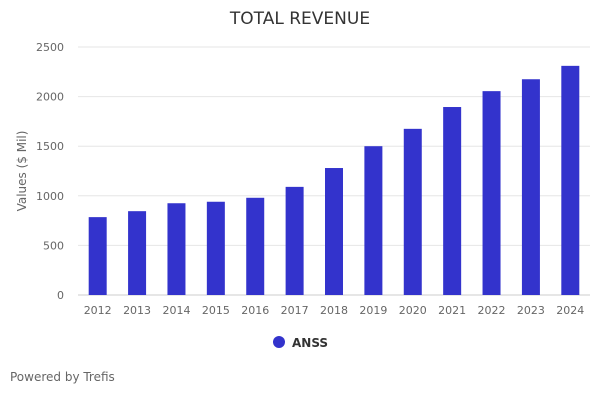 This screenshot has height=400, width=600. I want to click on bar-2024, so click(570, 180).